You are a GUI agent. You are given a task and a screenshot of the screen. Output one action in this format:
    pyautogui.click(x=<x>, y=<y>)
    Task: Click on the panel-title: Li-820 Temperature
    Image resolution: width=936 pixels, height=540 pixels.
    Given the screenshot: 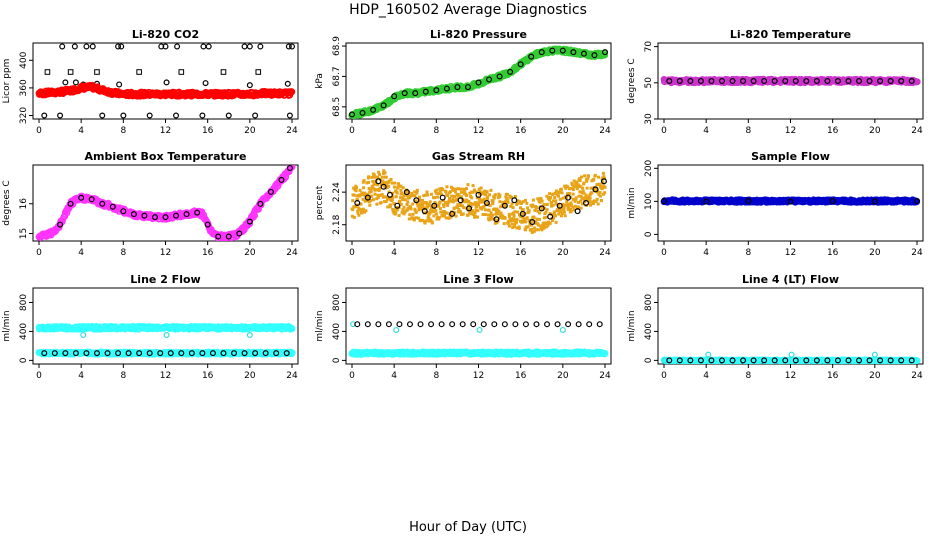 What is the action you would take?
    pyautogui.click(x=790, y=34)
    